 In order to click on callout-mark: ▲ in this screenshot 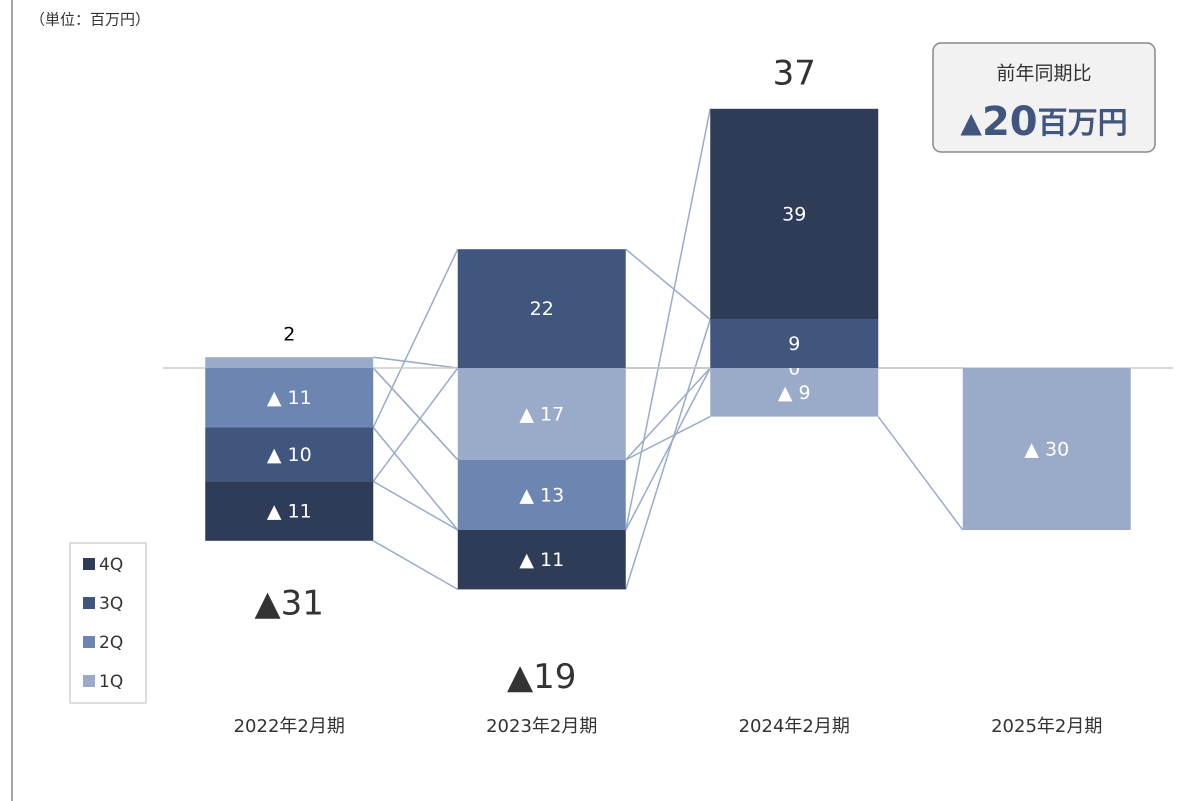, I will do `click(971, 122)`.